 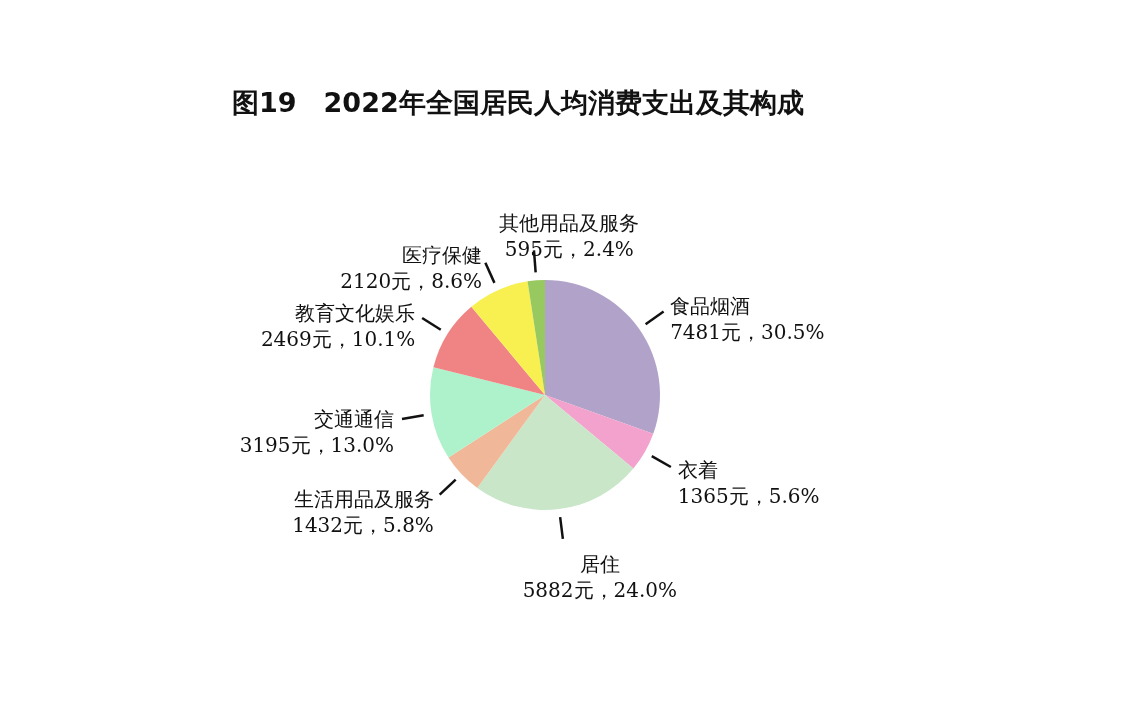 What do you see at coordinates (411, 280) in the screenshot?
I see `data-label: 2120元，8.6%` at bounding box center [411, 280].